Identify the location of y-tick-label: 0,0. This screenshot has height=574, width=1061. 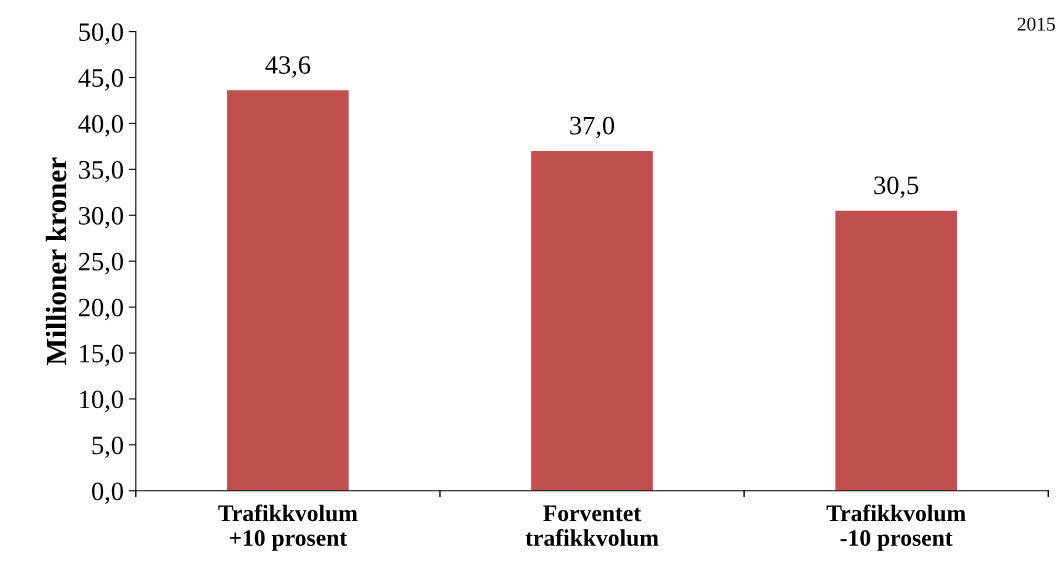
(107, 493).